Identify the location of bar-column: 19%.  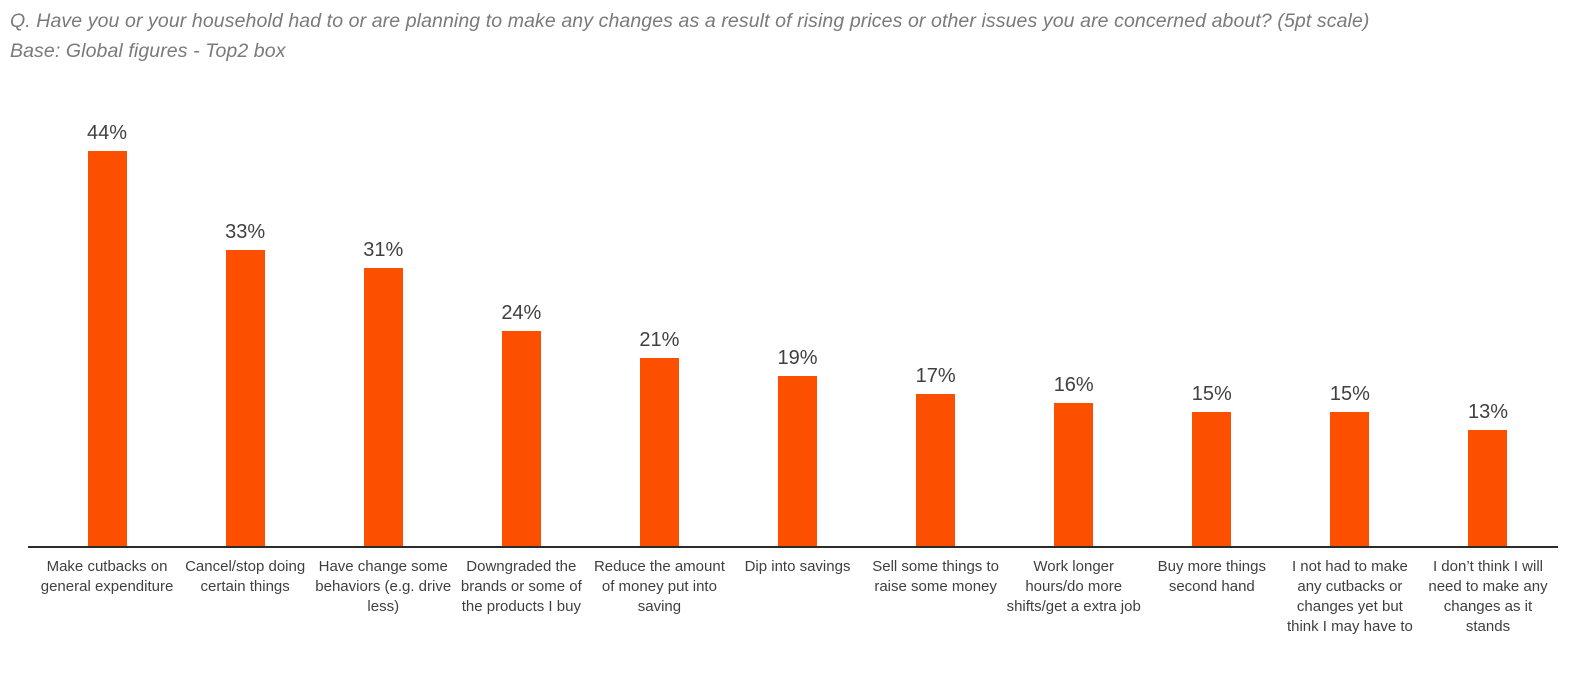
(797, 326).